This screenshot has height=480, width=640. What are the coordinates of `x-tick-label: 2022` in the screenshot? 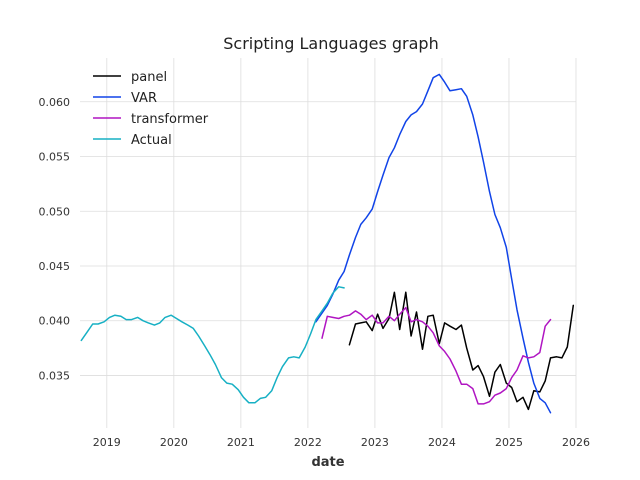 It's located at (308, 442).